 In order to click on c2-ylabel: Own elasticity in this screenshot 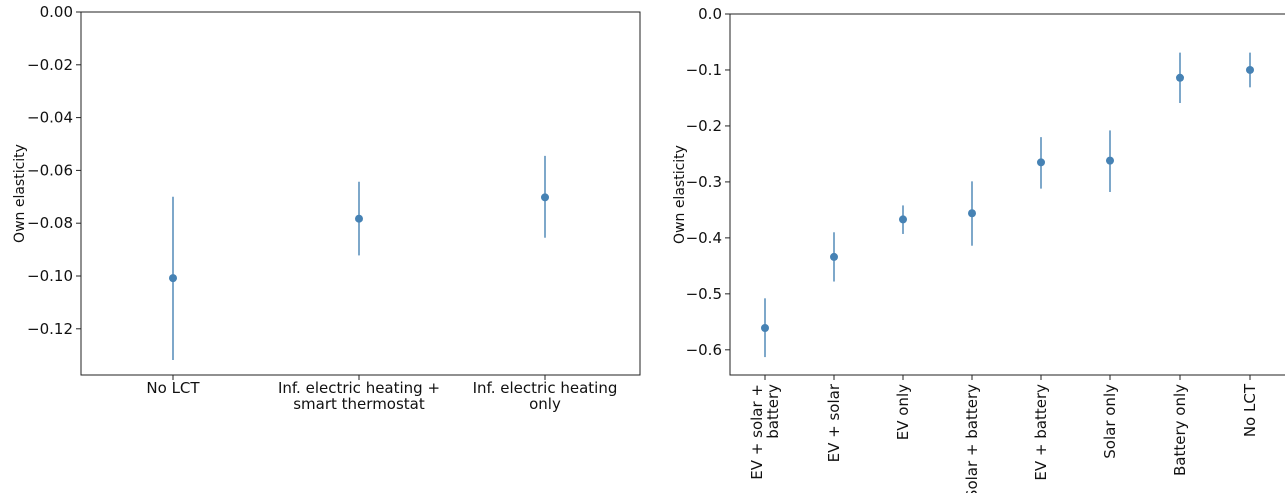, I will do `click(680, 194)`.